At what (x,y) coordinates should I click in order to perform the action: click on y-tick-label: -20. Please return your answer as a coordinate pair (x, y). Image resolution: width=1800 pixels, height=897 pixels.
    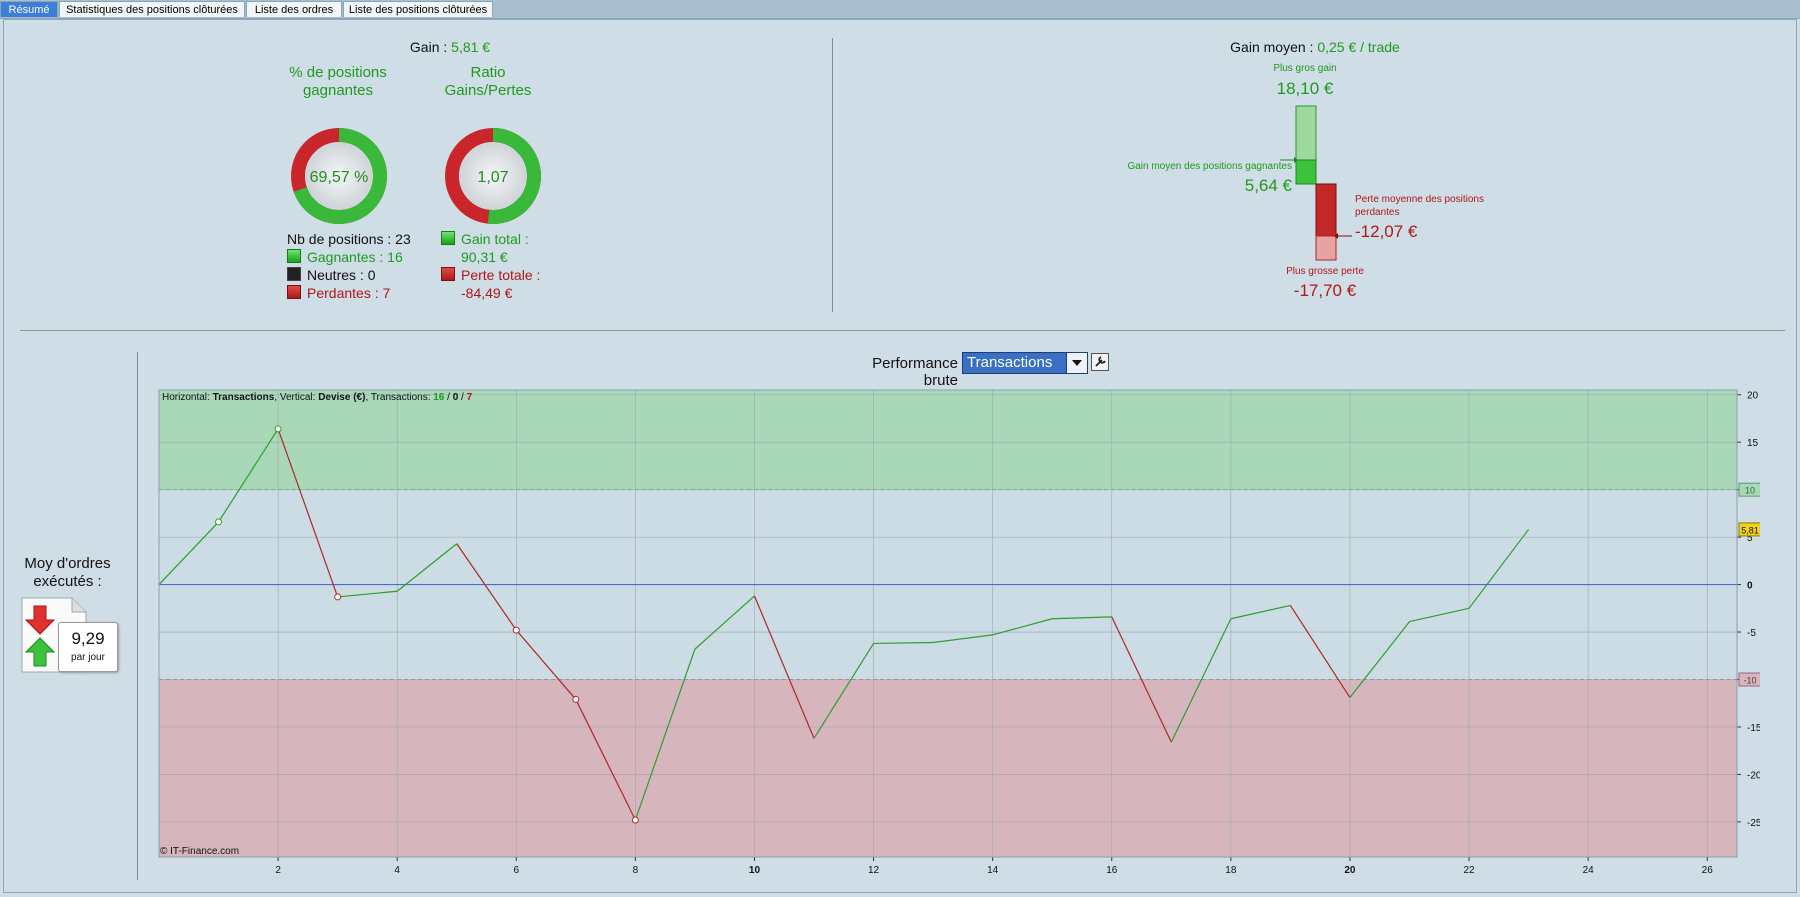
    Looking at the image, I should click on (1753, 775).